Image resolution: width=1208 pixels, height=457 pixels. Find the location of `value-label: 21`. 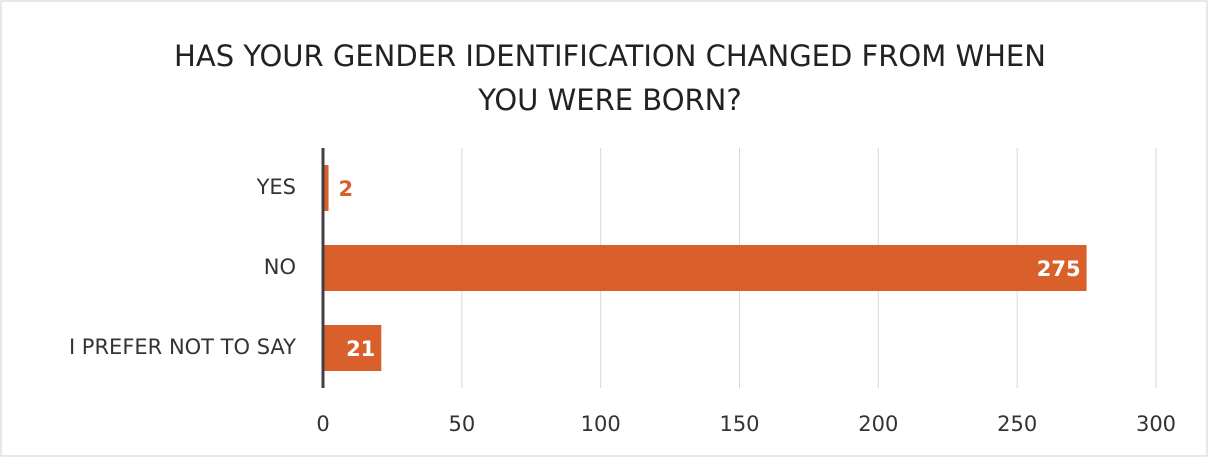

value-label: 21 is located at coordinates (360, 349).